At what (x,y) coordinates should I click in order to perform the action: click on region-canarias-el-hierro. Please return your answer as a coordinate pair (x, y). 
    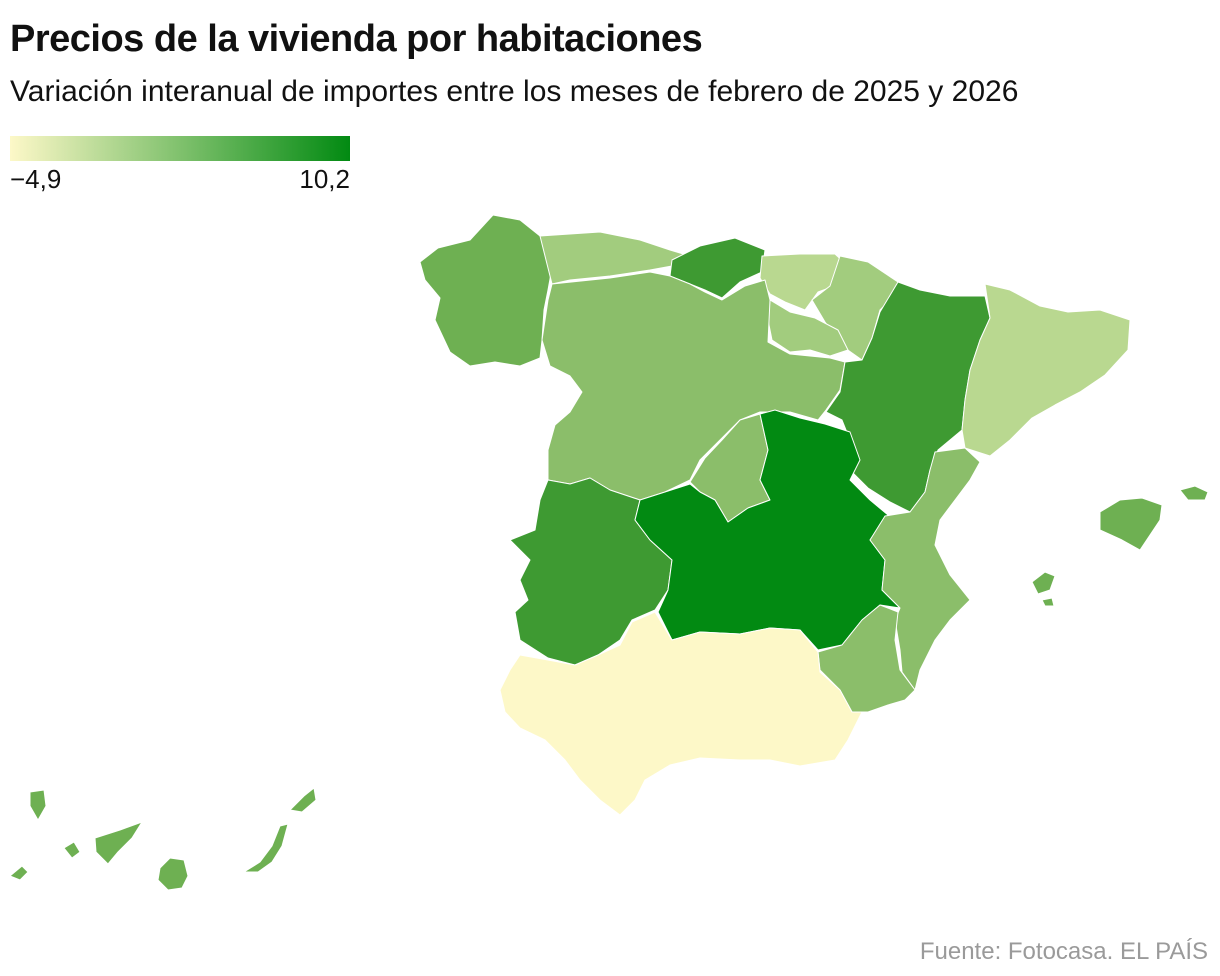
    Looking at the image, I should click on (19, 873).